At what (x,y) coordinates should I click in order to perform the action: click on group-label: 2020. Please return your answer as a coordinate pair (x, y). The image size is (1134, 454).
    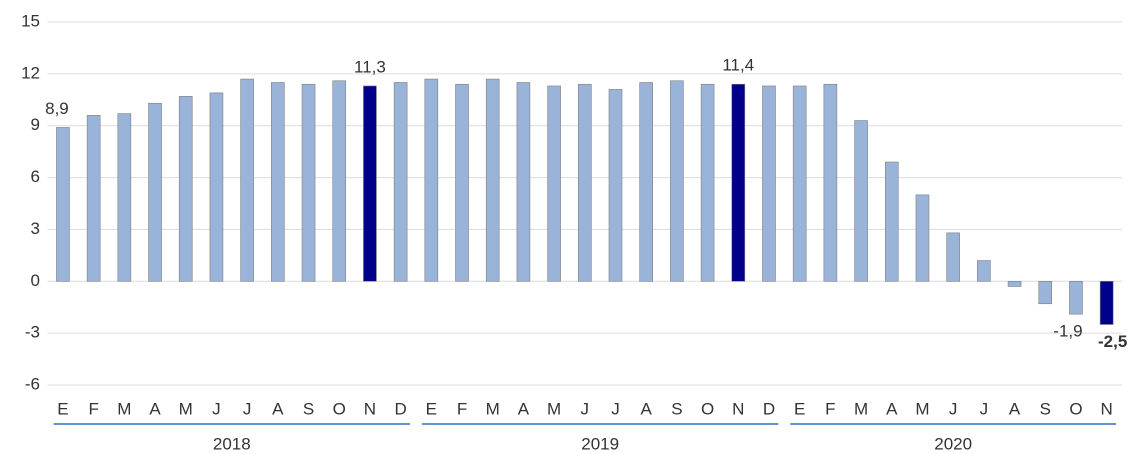
    Looking at the image, I should click on (953, 443).